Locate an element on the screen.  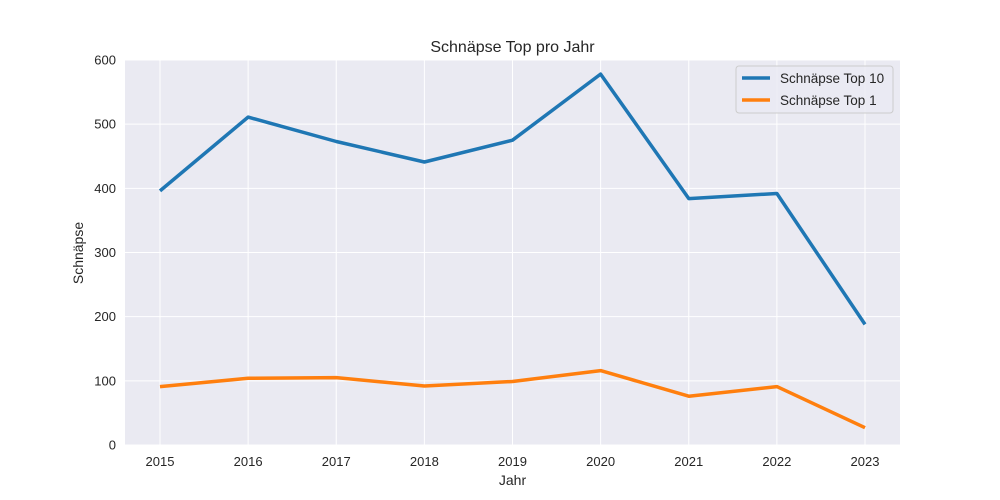
x-tick-label: 2019 is located at coordinates (512, 461).